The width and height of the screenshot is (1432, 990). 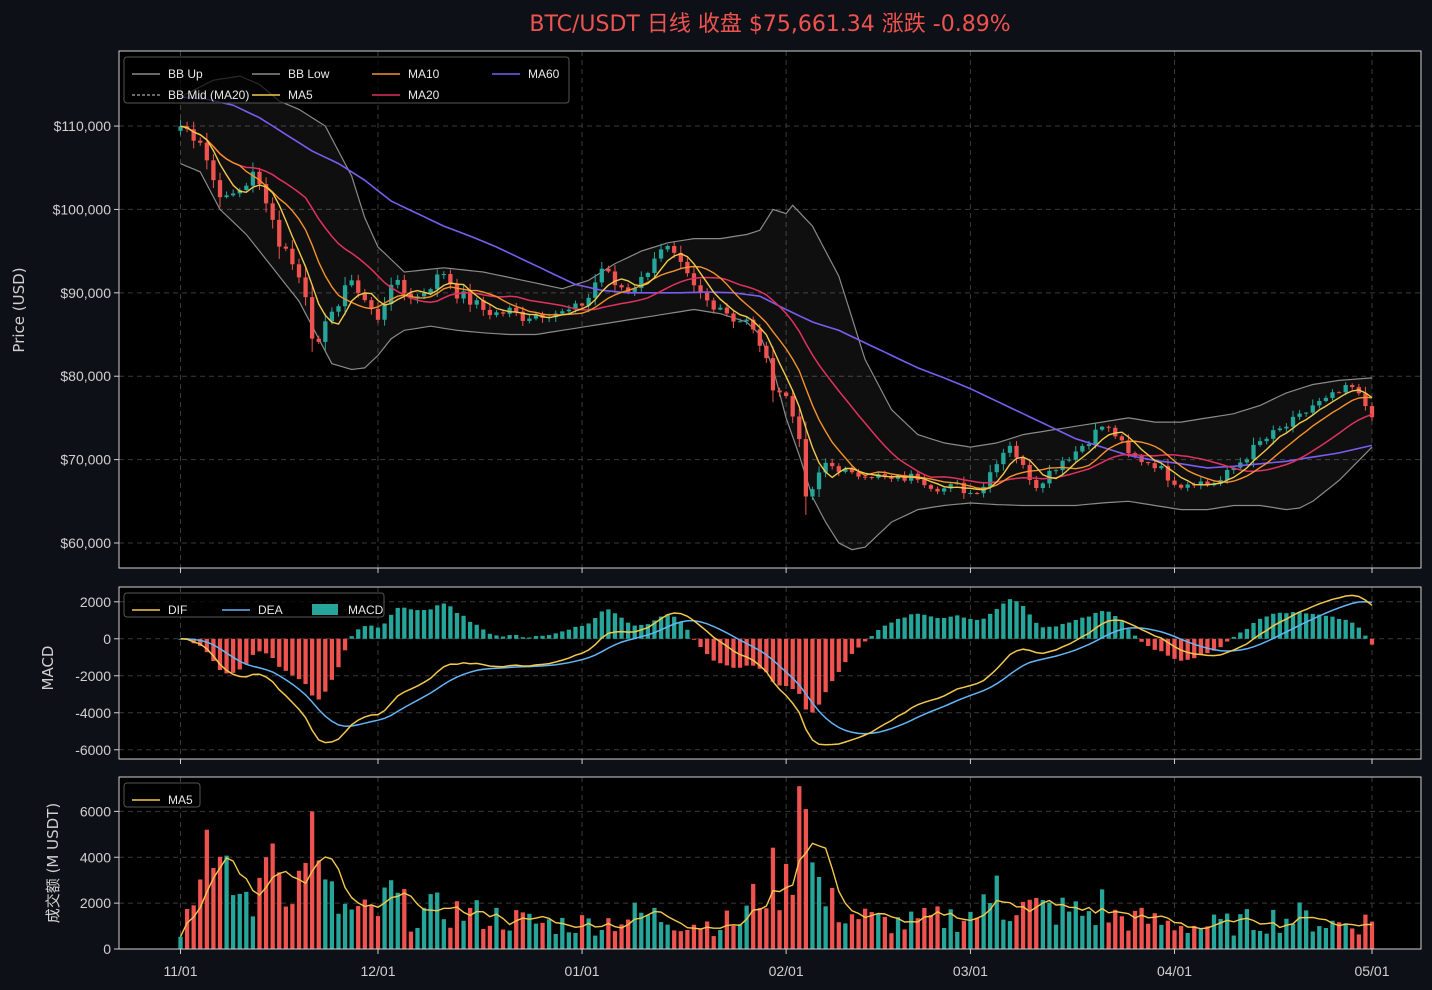 What do you see at coordinates (53, 863) in the screenshot?
I see `volume-ylabel: 成交额 (M USDT)` at bounding box center [53, 863].